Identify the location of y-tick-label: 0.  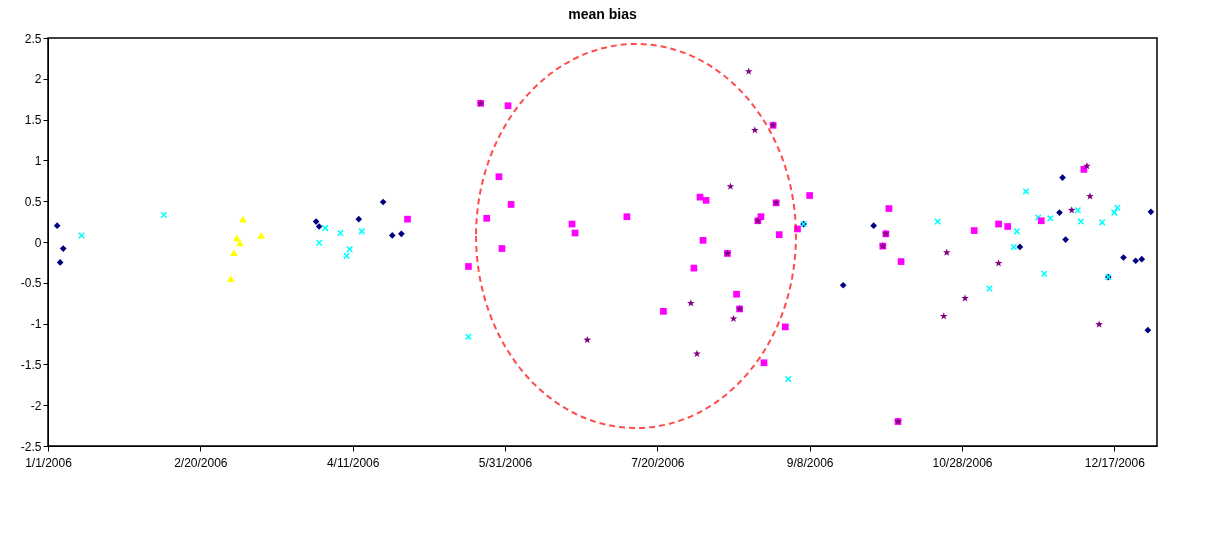
(38, 242).